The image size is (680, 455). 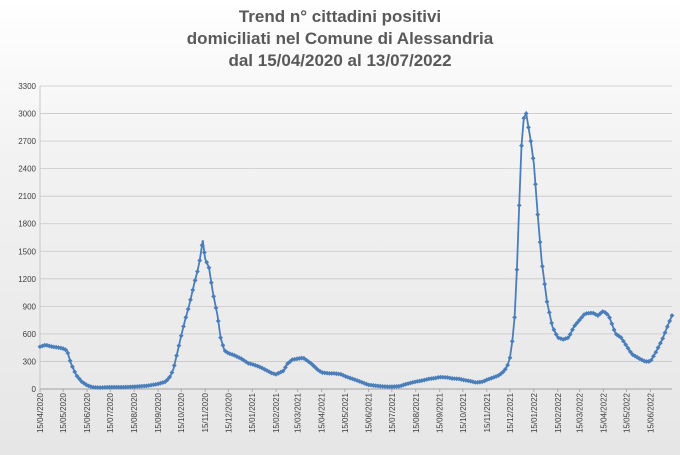 What do you see at coordinates (340, 38) in the screenshot?
I see `chart-title-line-2: domiciliati nel Comune di Alessandria` at bounding box center [340, 38].